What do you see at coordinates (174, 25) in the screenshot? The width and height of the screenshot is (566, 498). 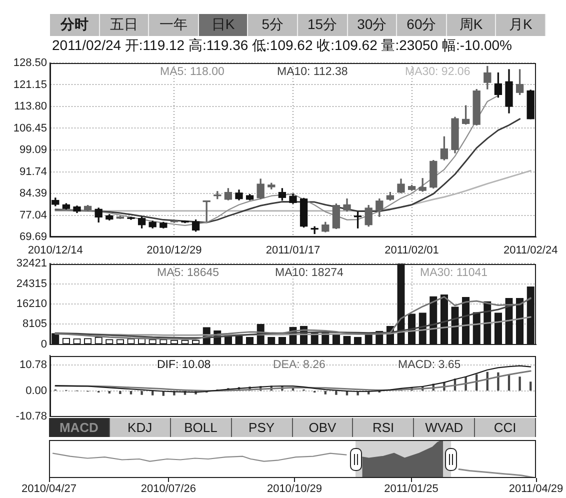 I see `tab: 一年` at bounding box center [174, 25].